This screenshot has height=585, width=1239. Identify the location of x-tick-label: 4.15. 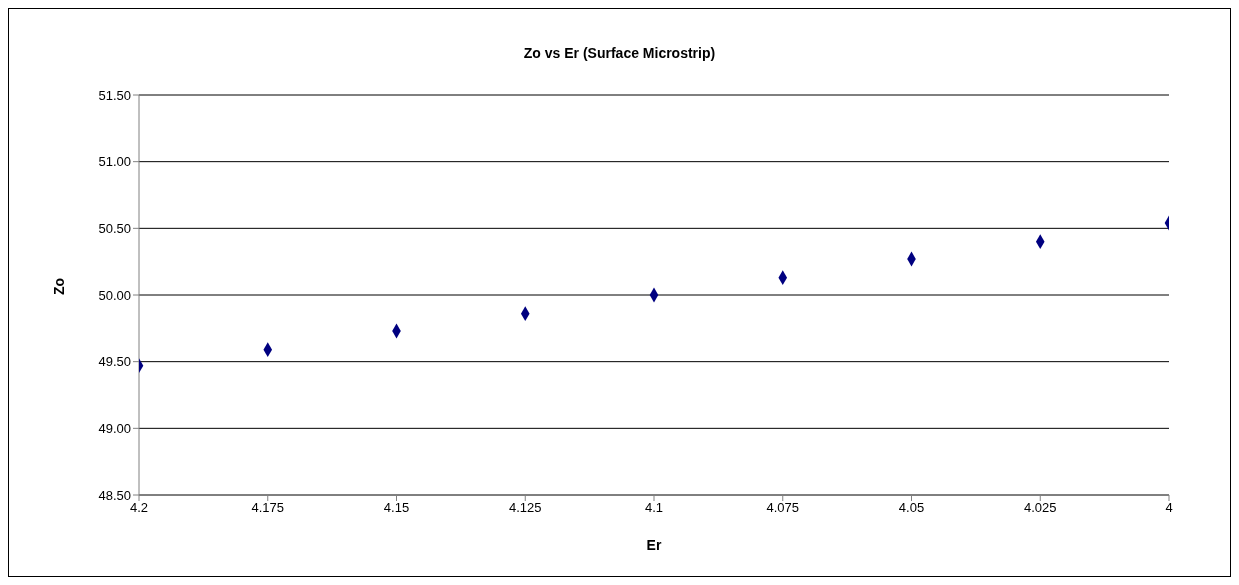
(396, 508).